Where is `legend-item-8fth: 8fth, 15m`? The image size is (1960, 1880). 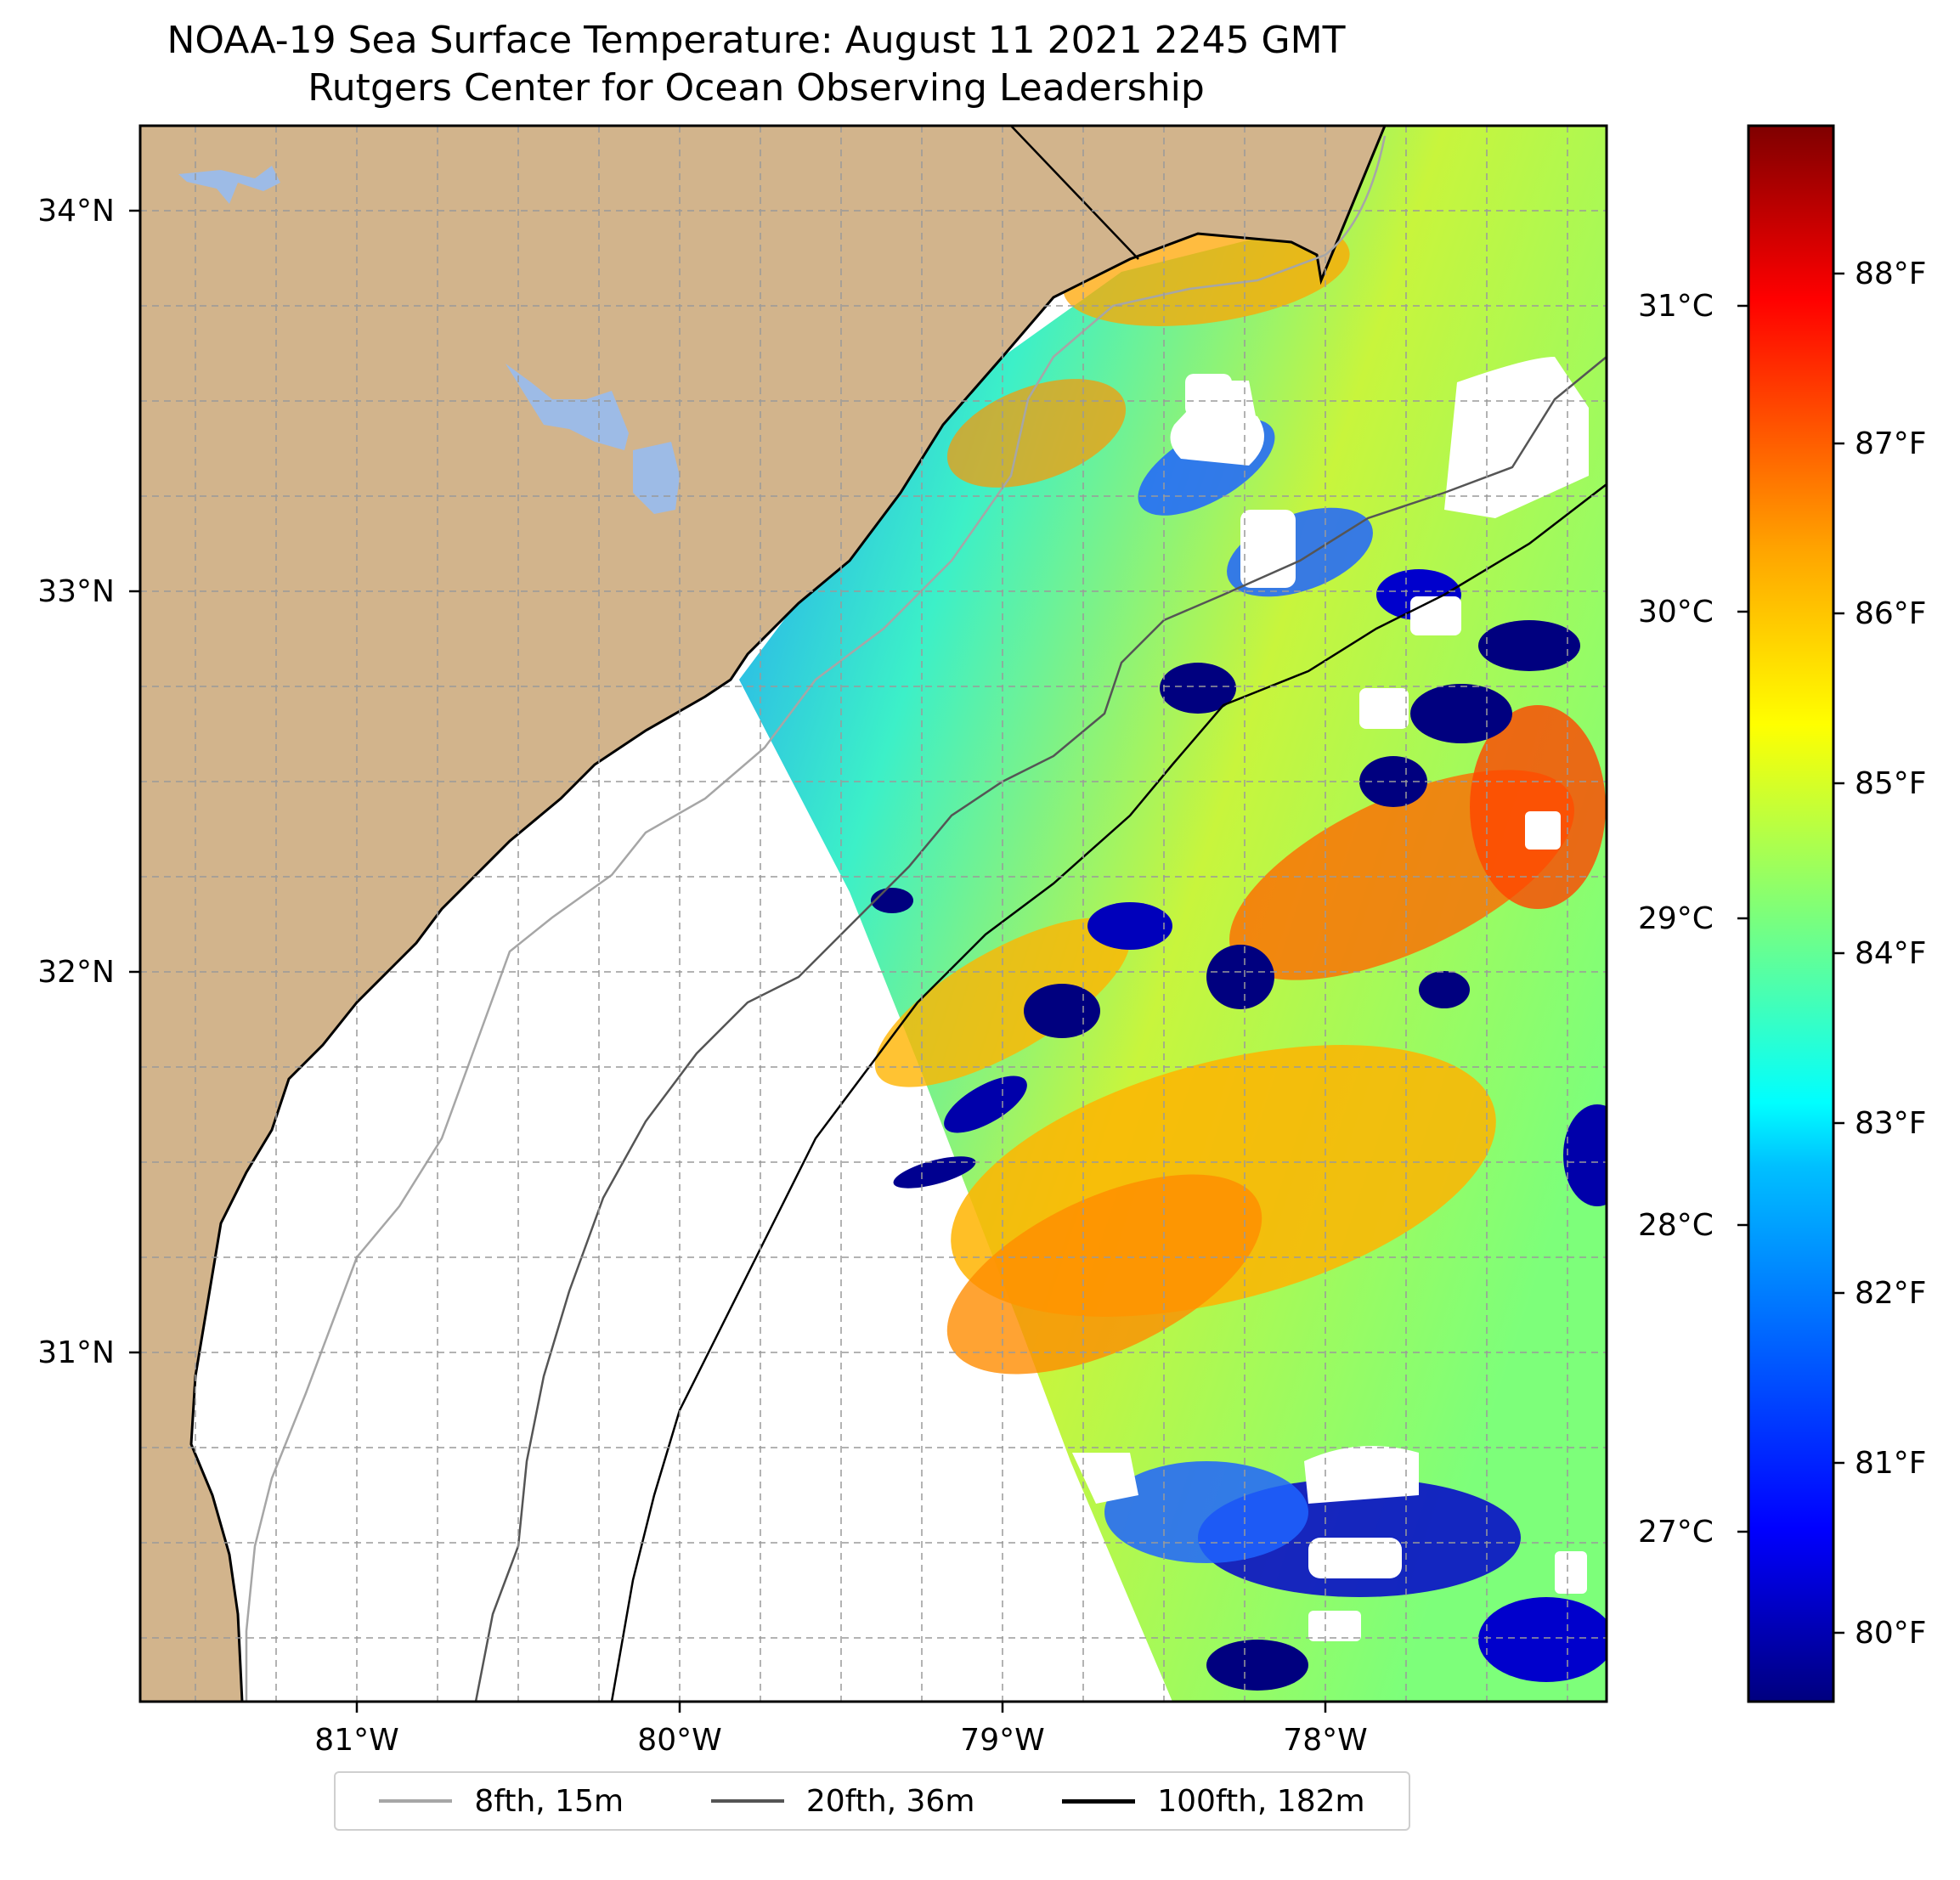 legend-item-8fth: 8fth, 15m is located at coordinates (502, 1802).